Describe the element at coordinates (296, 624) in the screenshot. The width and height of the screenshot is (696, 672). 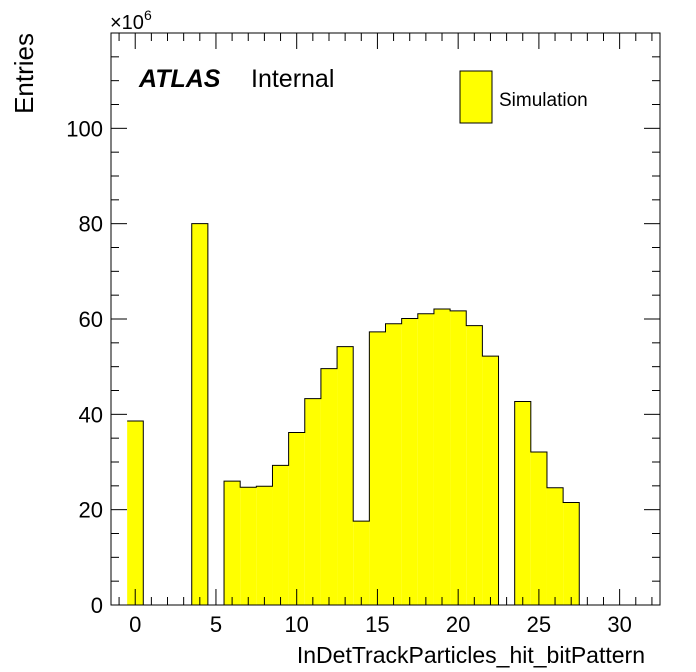
I see `x-tick-label: 10` at that location.